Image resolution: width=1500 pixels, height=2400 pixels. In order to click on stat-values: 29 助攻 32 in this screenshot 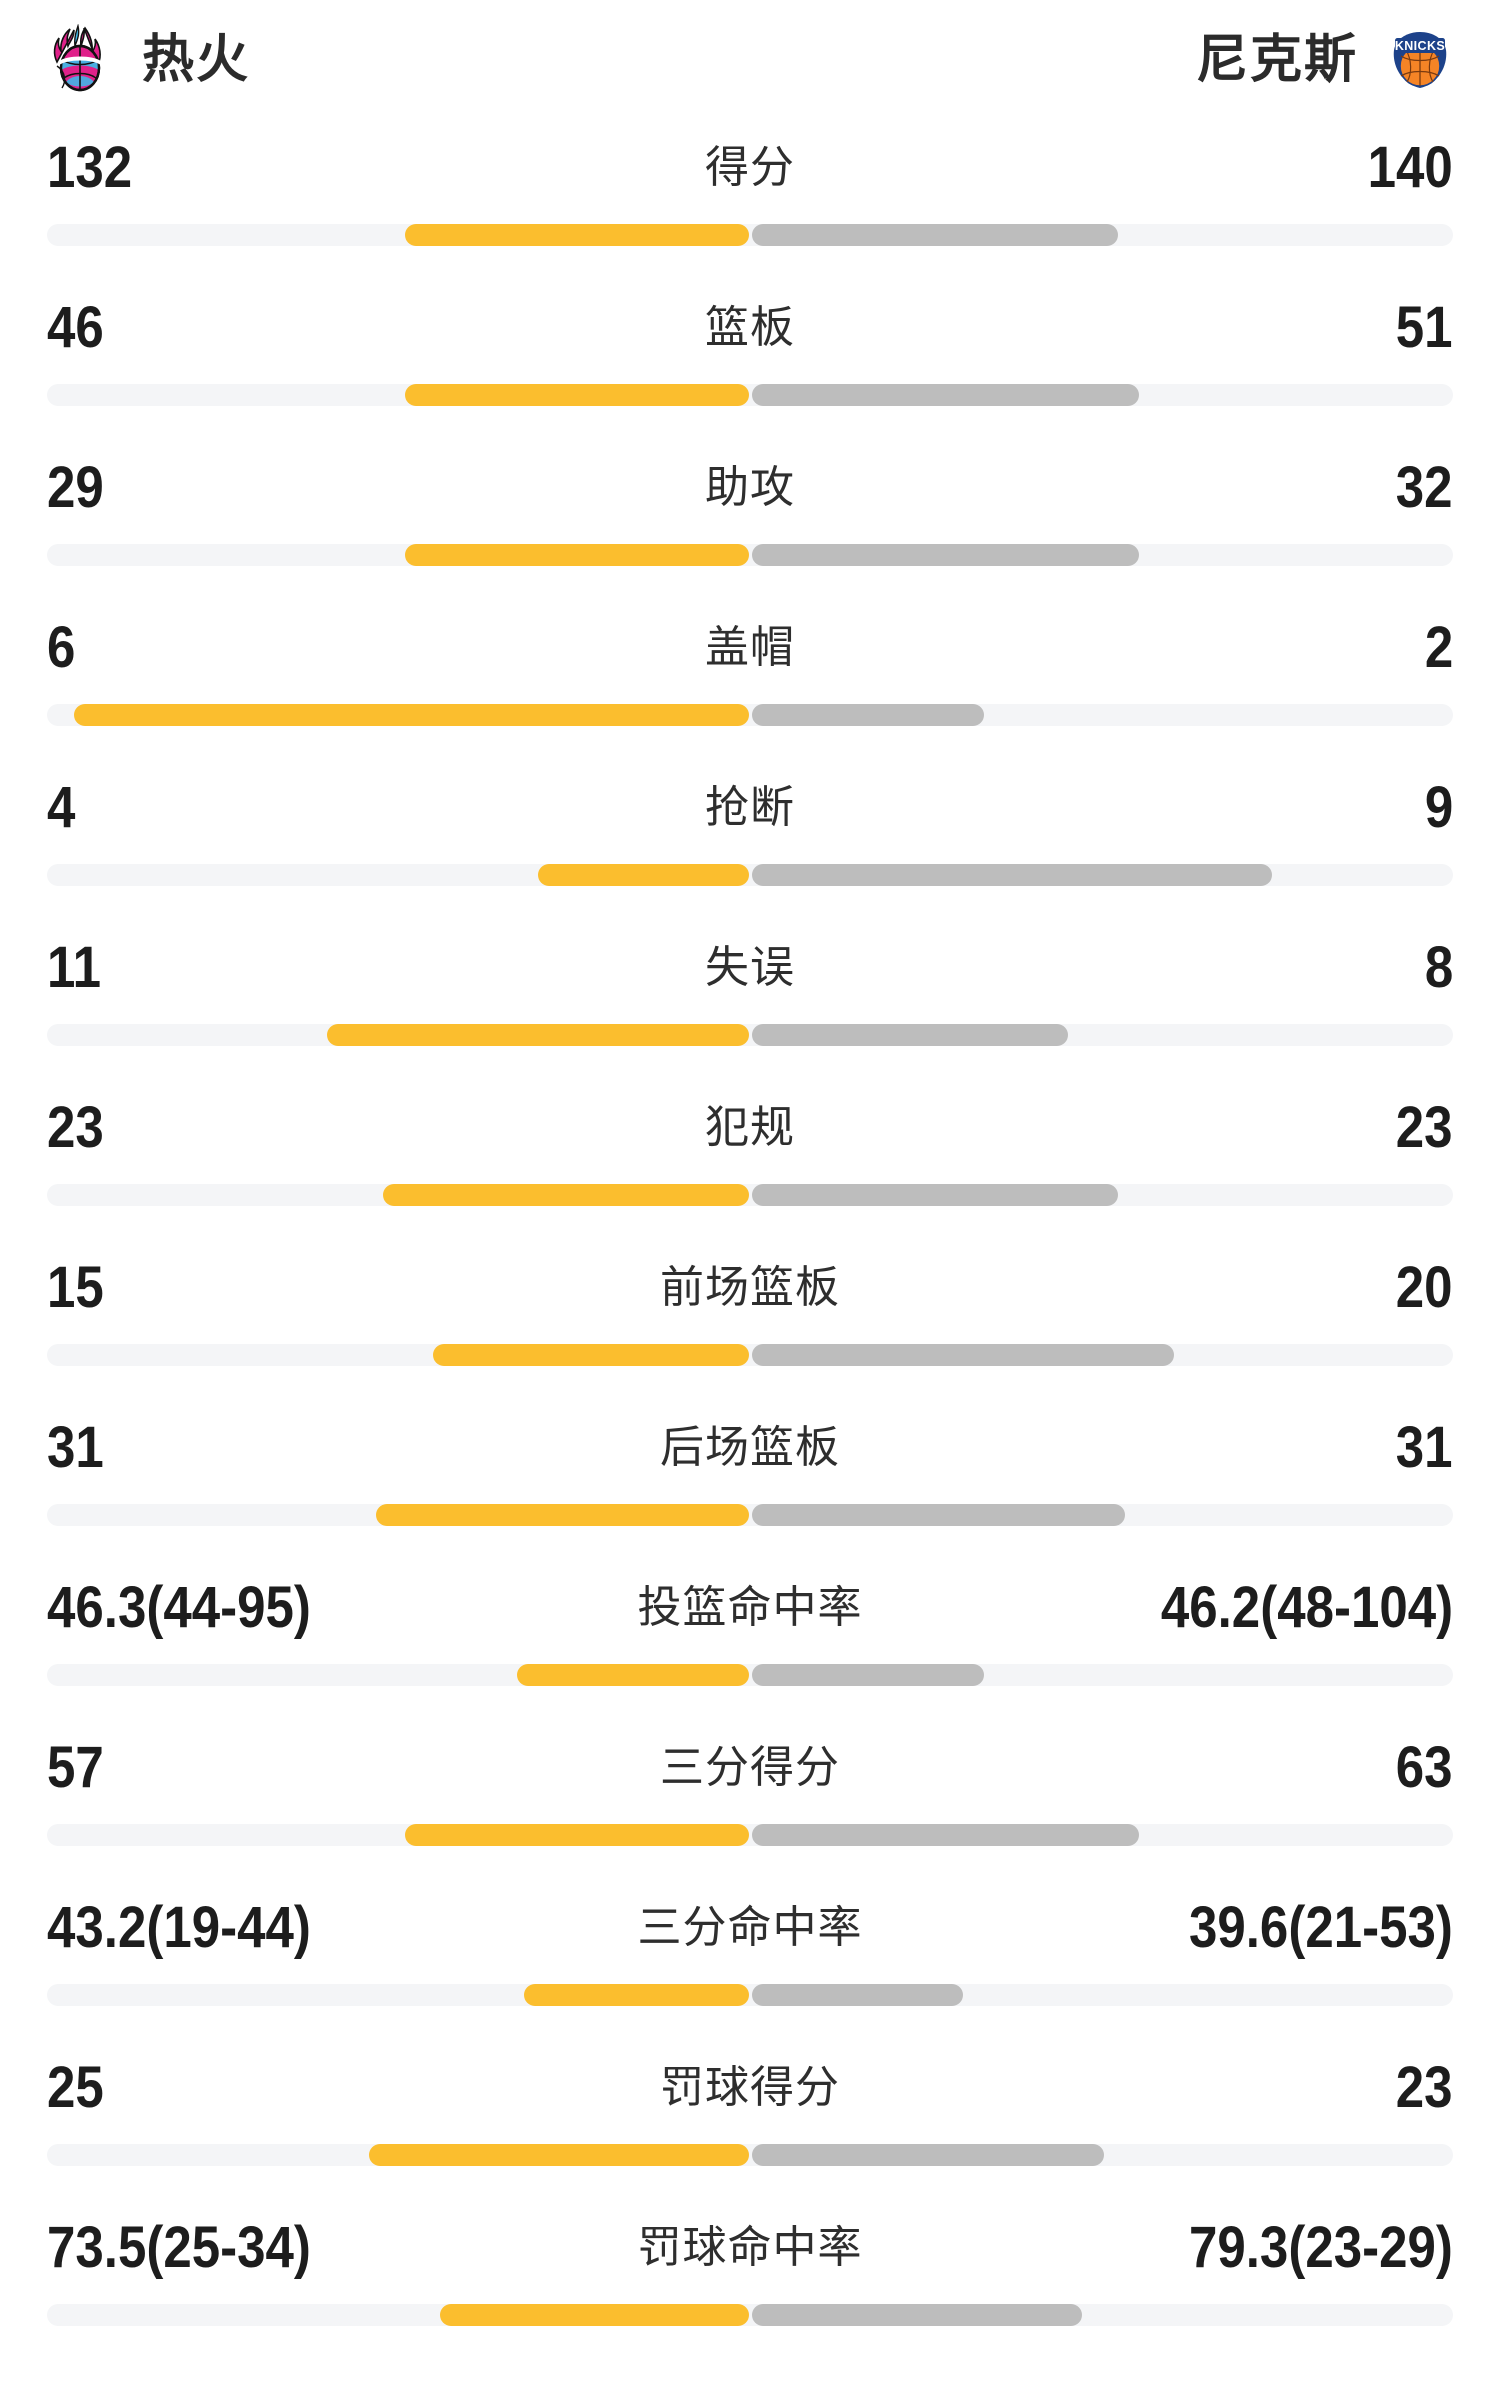, I will do `click(750, 488)`.